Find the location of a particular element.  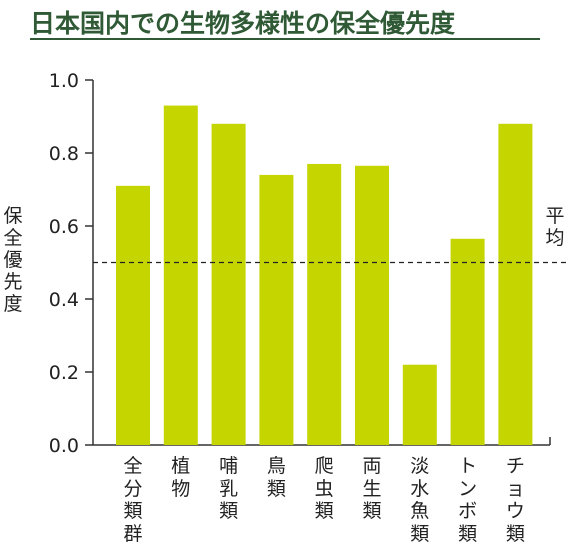

y-axis-label: 保全優先度 is located at coordinates (13, 260).